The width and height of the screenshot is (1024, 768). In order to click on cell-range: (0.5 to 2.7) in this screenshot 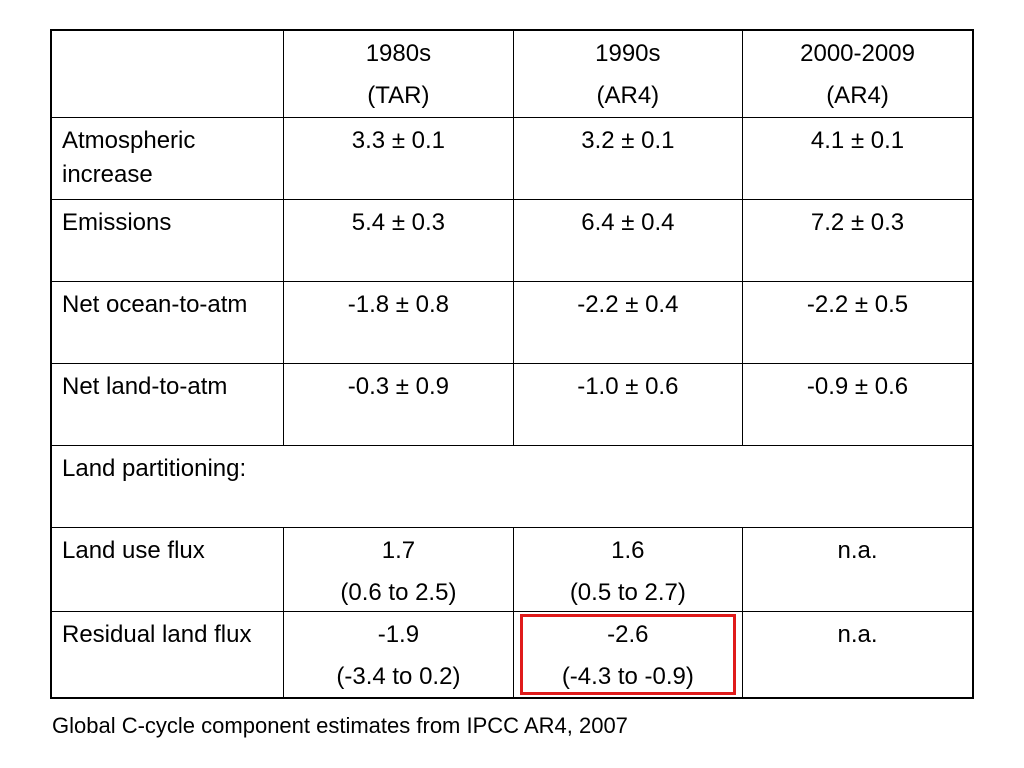, I will do `click(627, 592)`.